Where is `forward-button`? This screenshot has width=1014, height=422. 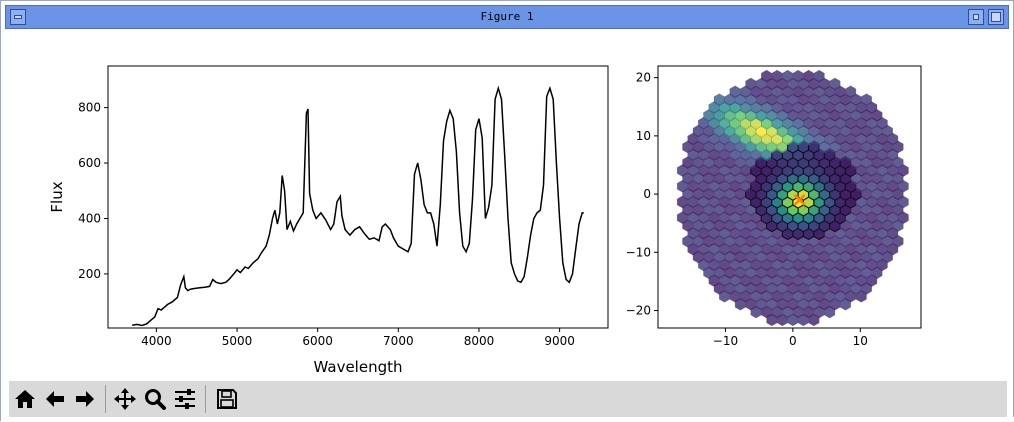 forward-button is located at coordinates (85, 399).